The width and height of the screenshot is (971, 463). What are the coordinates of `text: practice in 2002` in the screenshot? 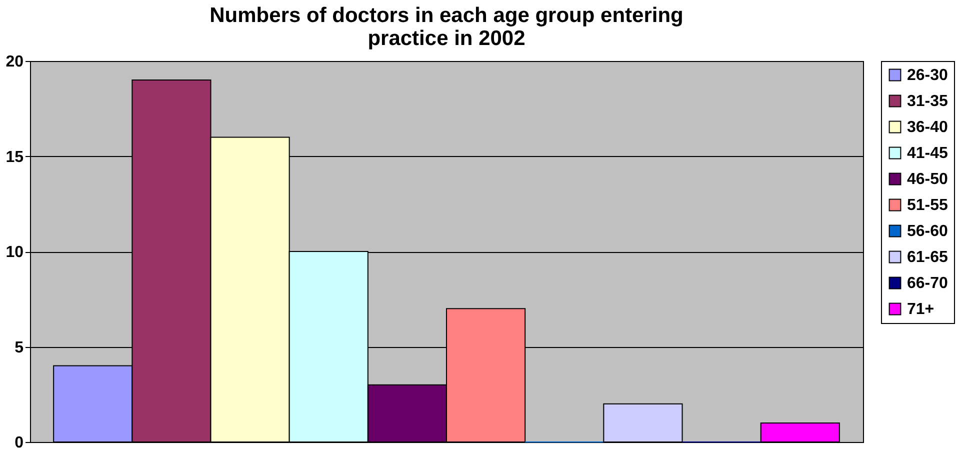 It's located at (447, 38).